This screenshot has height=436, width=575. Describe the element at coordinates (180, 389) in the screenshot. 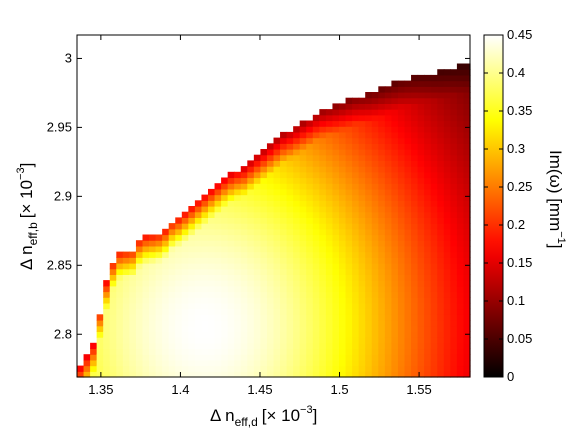

I see `x-tick-label: 1.4` at that location.